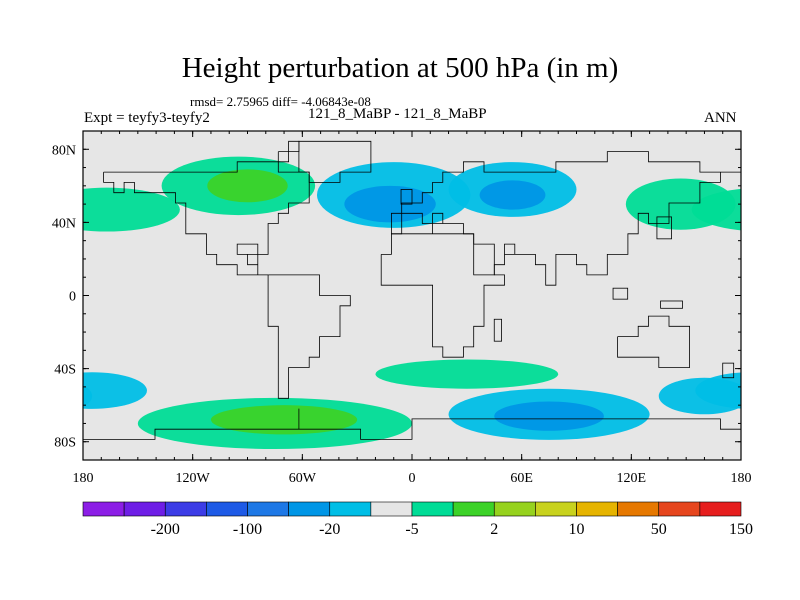 This screenshot has height=600, width=800. What do you see at coordinates (406, 197) in the screenshot?
I see `coastline-uk` at bounding box center [406, 197].